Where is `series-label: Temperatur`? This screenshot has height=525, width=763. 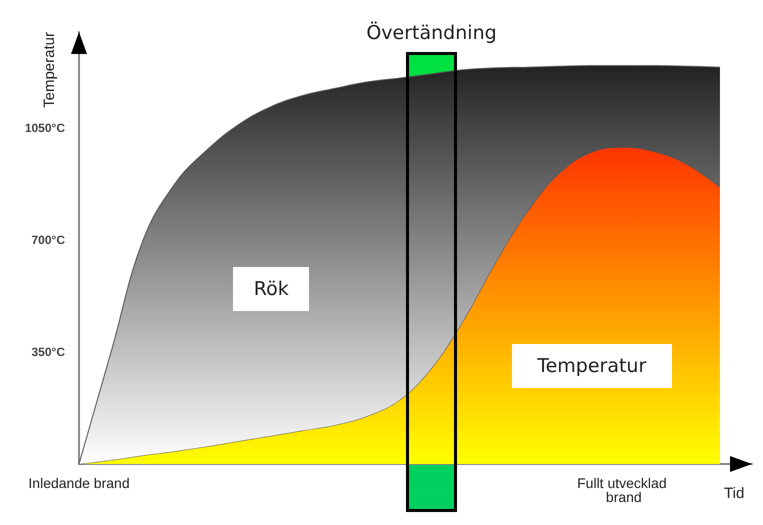
series-label: Temperatur is located at coordinates (591, 365).